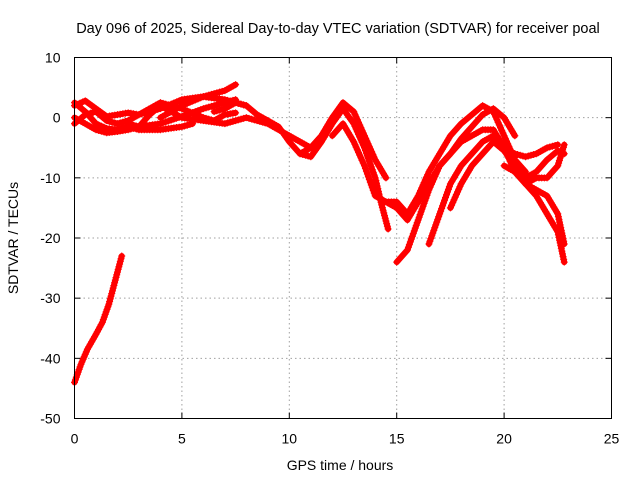 This screenshot has width=640, height=480. I want to click on x-tick-label: 25, so click(612, 439).